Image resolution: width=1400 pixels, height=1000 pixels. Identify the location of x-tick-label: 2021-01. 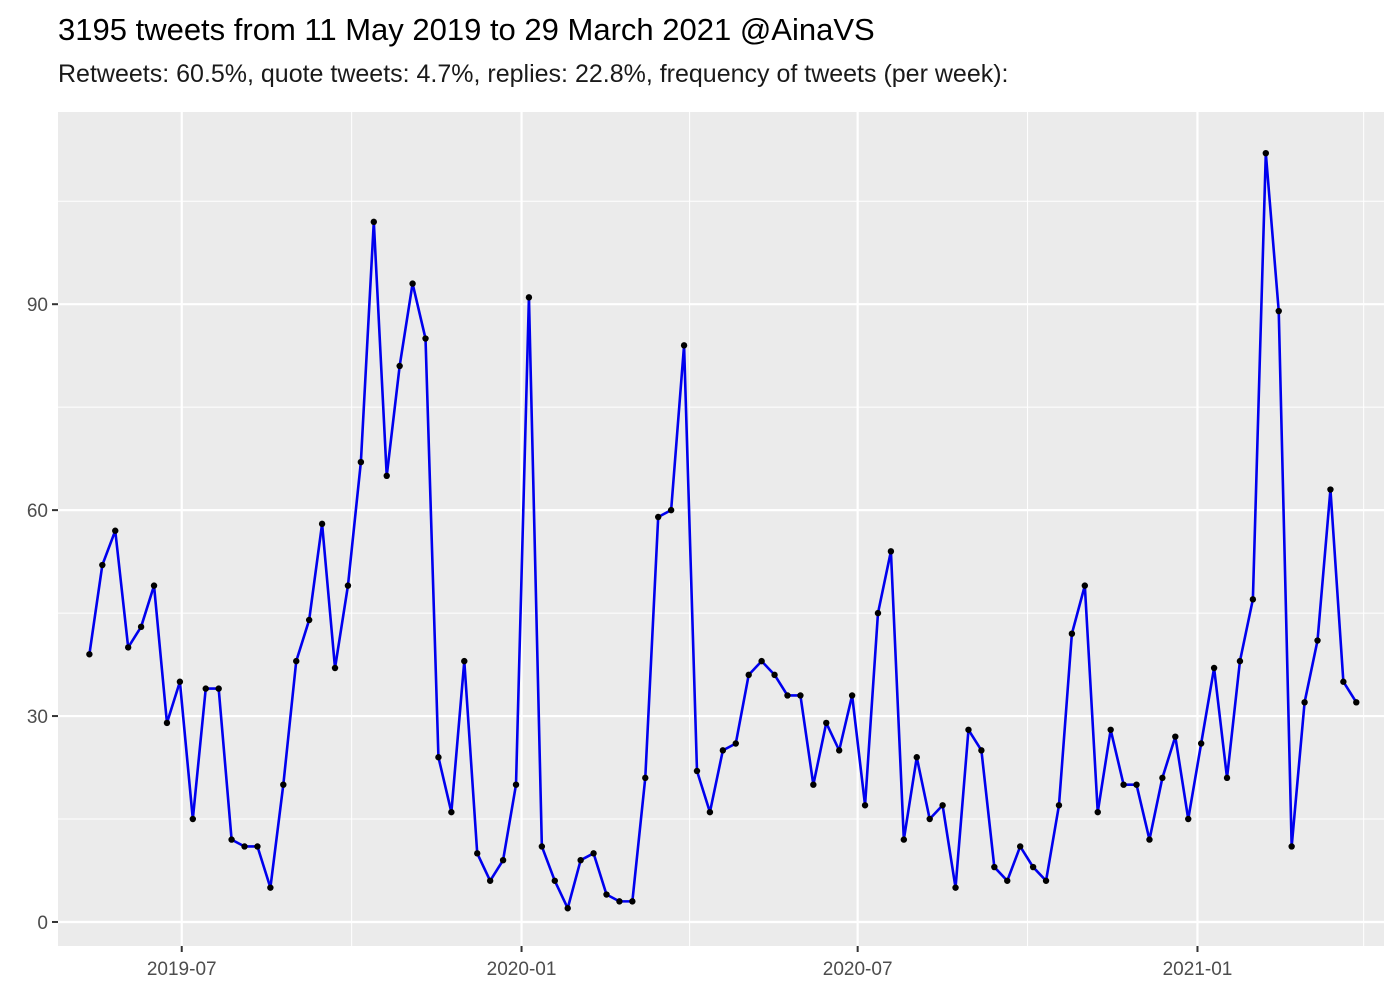
(1198, 969).